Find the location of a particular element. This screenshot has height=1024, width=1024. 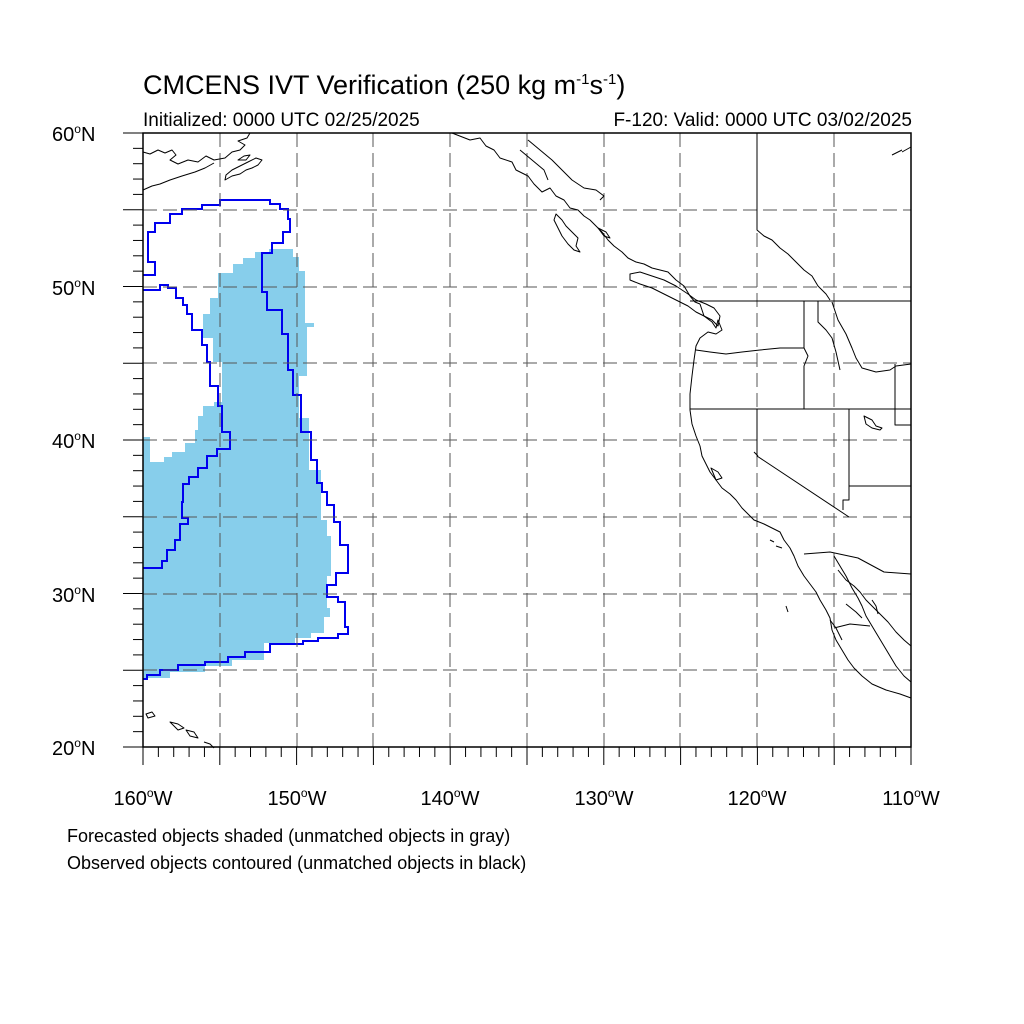

lat-label-40: 40oN is located at coordinates (74, 441).